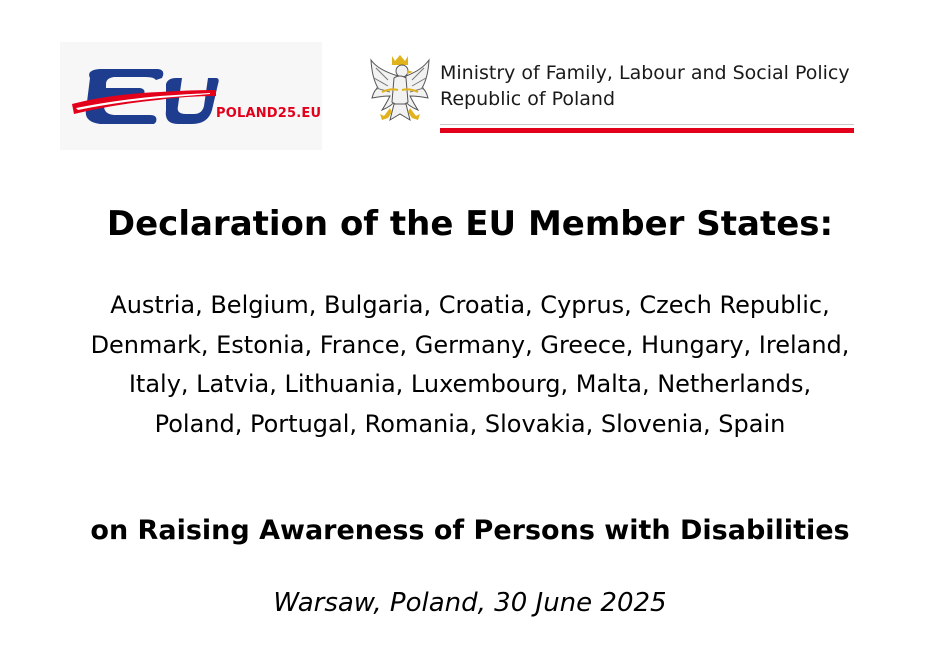 The height and width of the screenshot is (663, 940). What do you see at coordinates (145, 96) in the screenshot?
I see `poland25-eu-logo-icon` at bounding box center [145, 96].